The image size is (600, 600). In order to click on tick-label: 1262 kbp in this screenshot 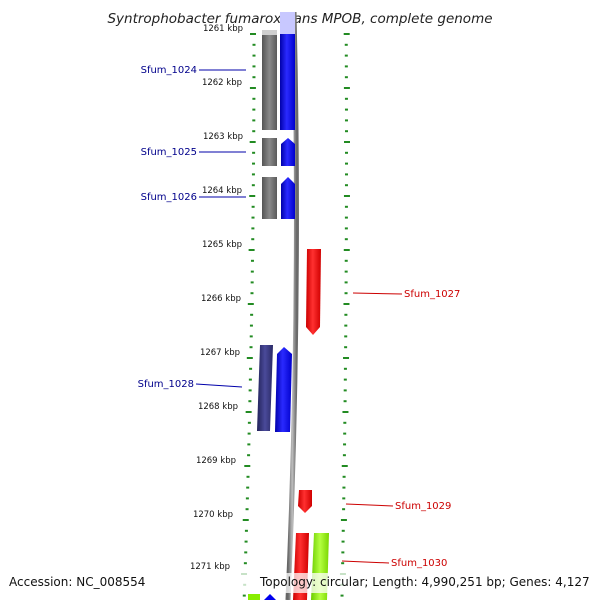, I will do `click(222, 83)`.